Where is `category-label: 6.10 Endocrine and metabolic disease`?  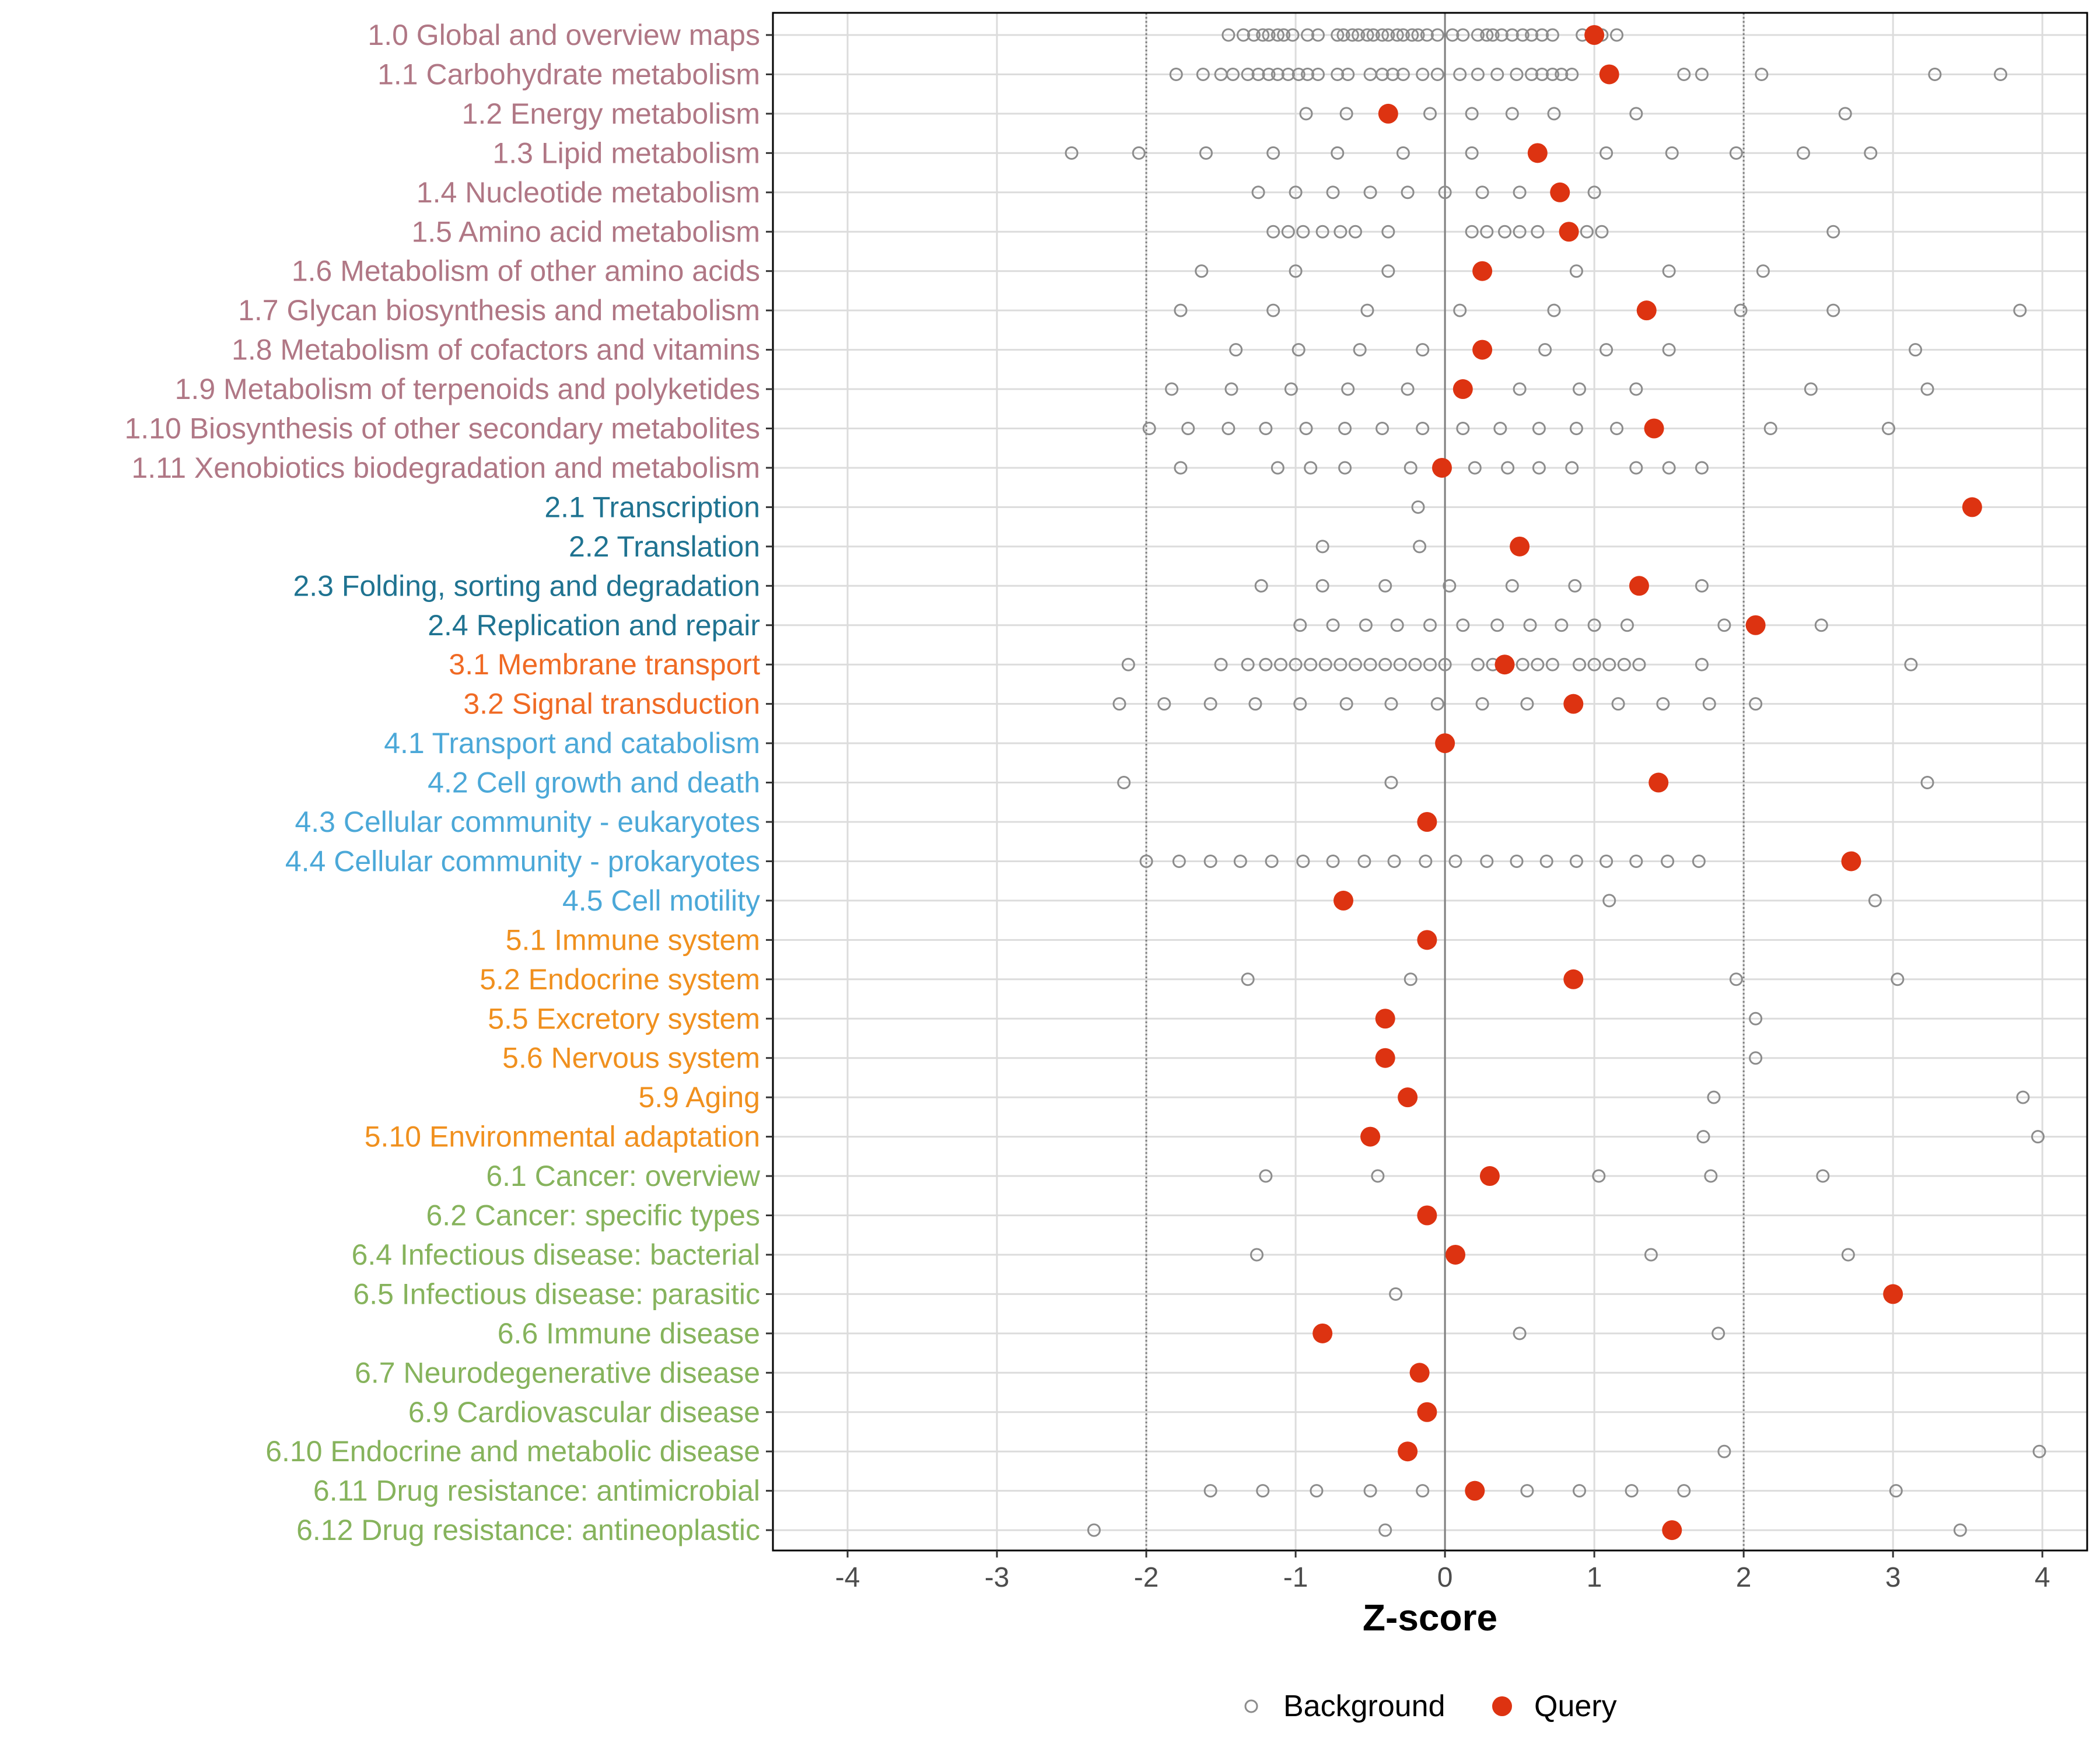
category-label: 6.10 Endocrine and metabolic disease is located at coordinates (512, 1451).